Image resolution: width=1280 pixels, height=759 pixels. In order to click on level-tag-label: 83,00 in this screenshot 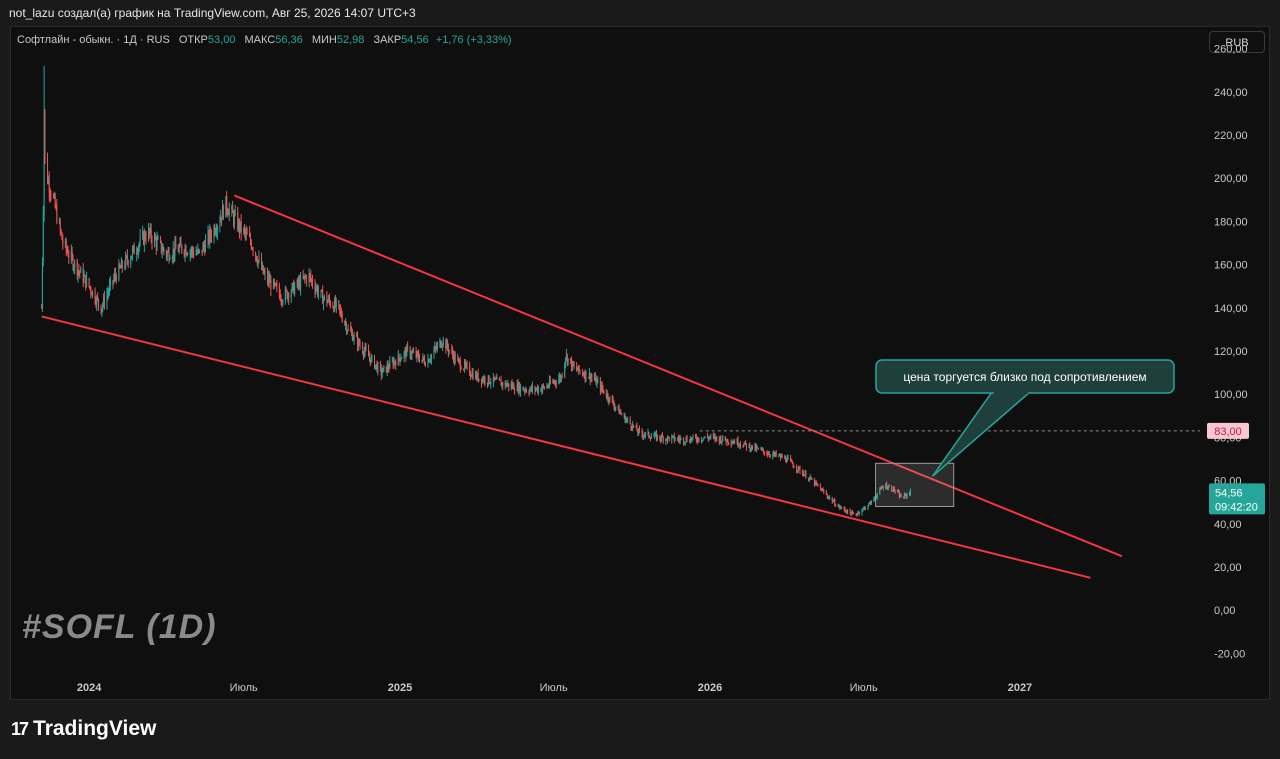, I will do `click(1228, 432)`.